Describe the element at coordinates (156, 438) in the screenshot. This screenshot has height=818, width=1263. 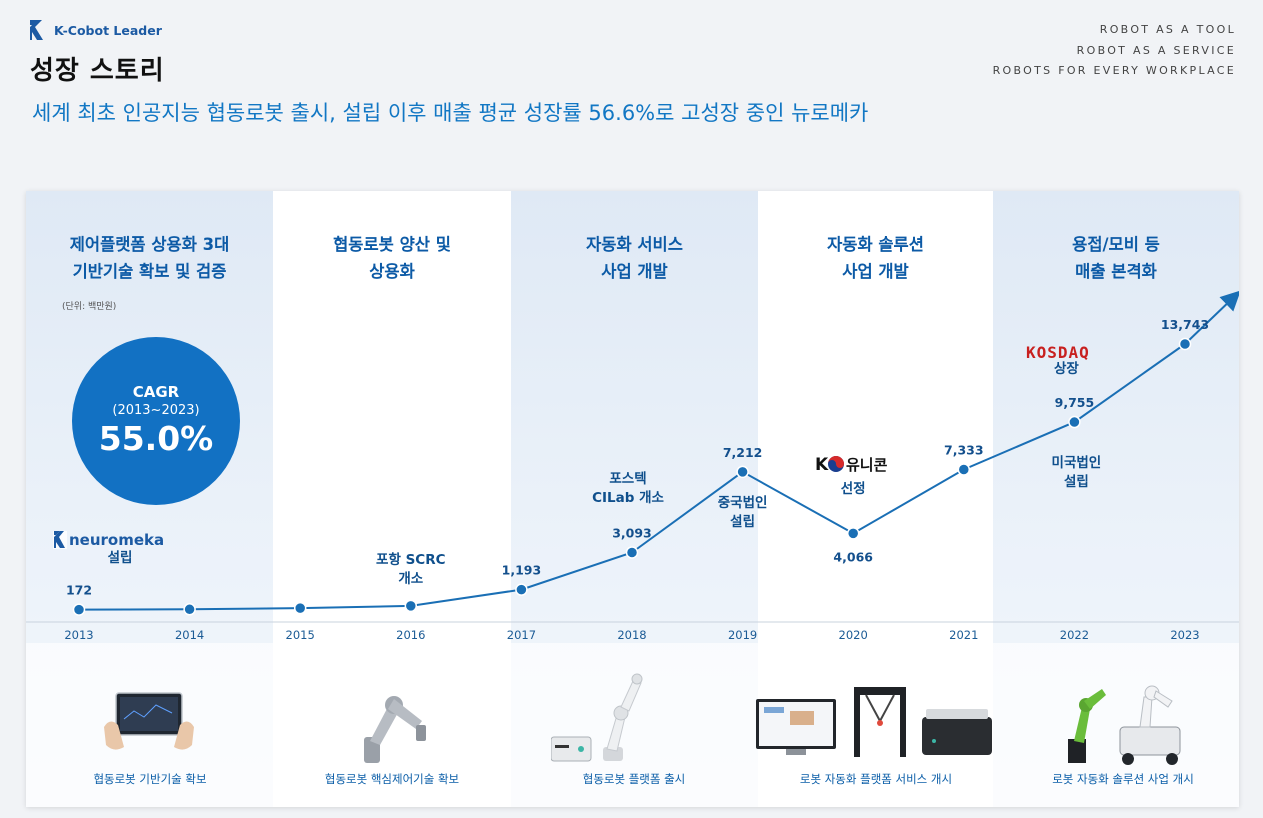
I see `cagr-value: 55.0%` at that location.